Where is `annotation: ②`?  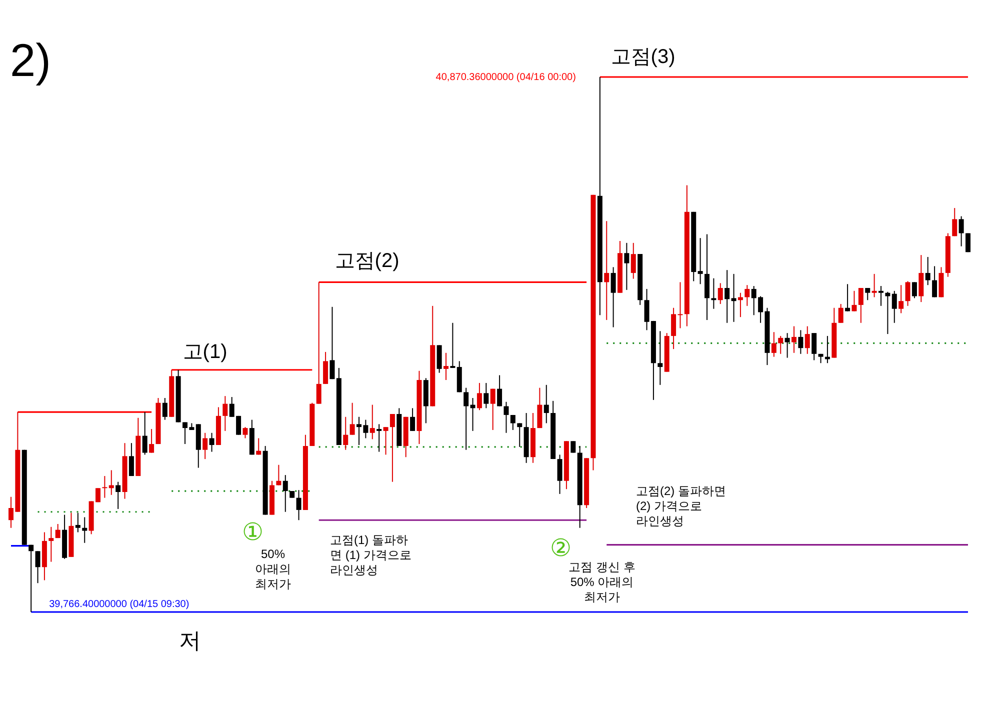
annotation: ② is located at coordinates (561, 548).